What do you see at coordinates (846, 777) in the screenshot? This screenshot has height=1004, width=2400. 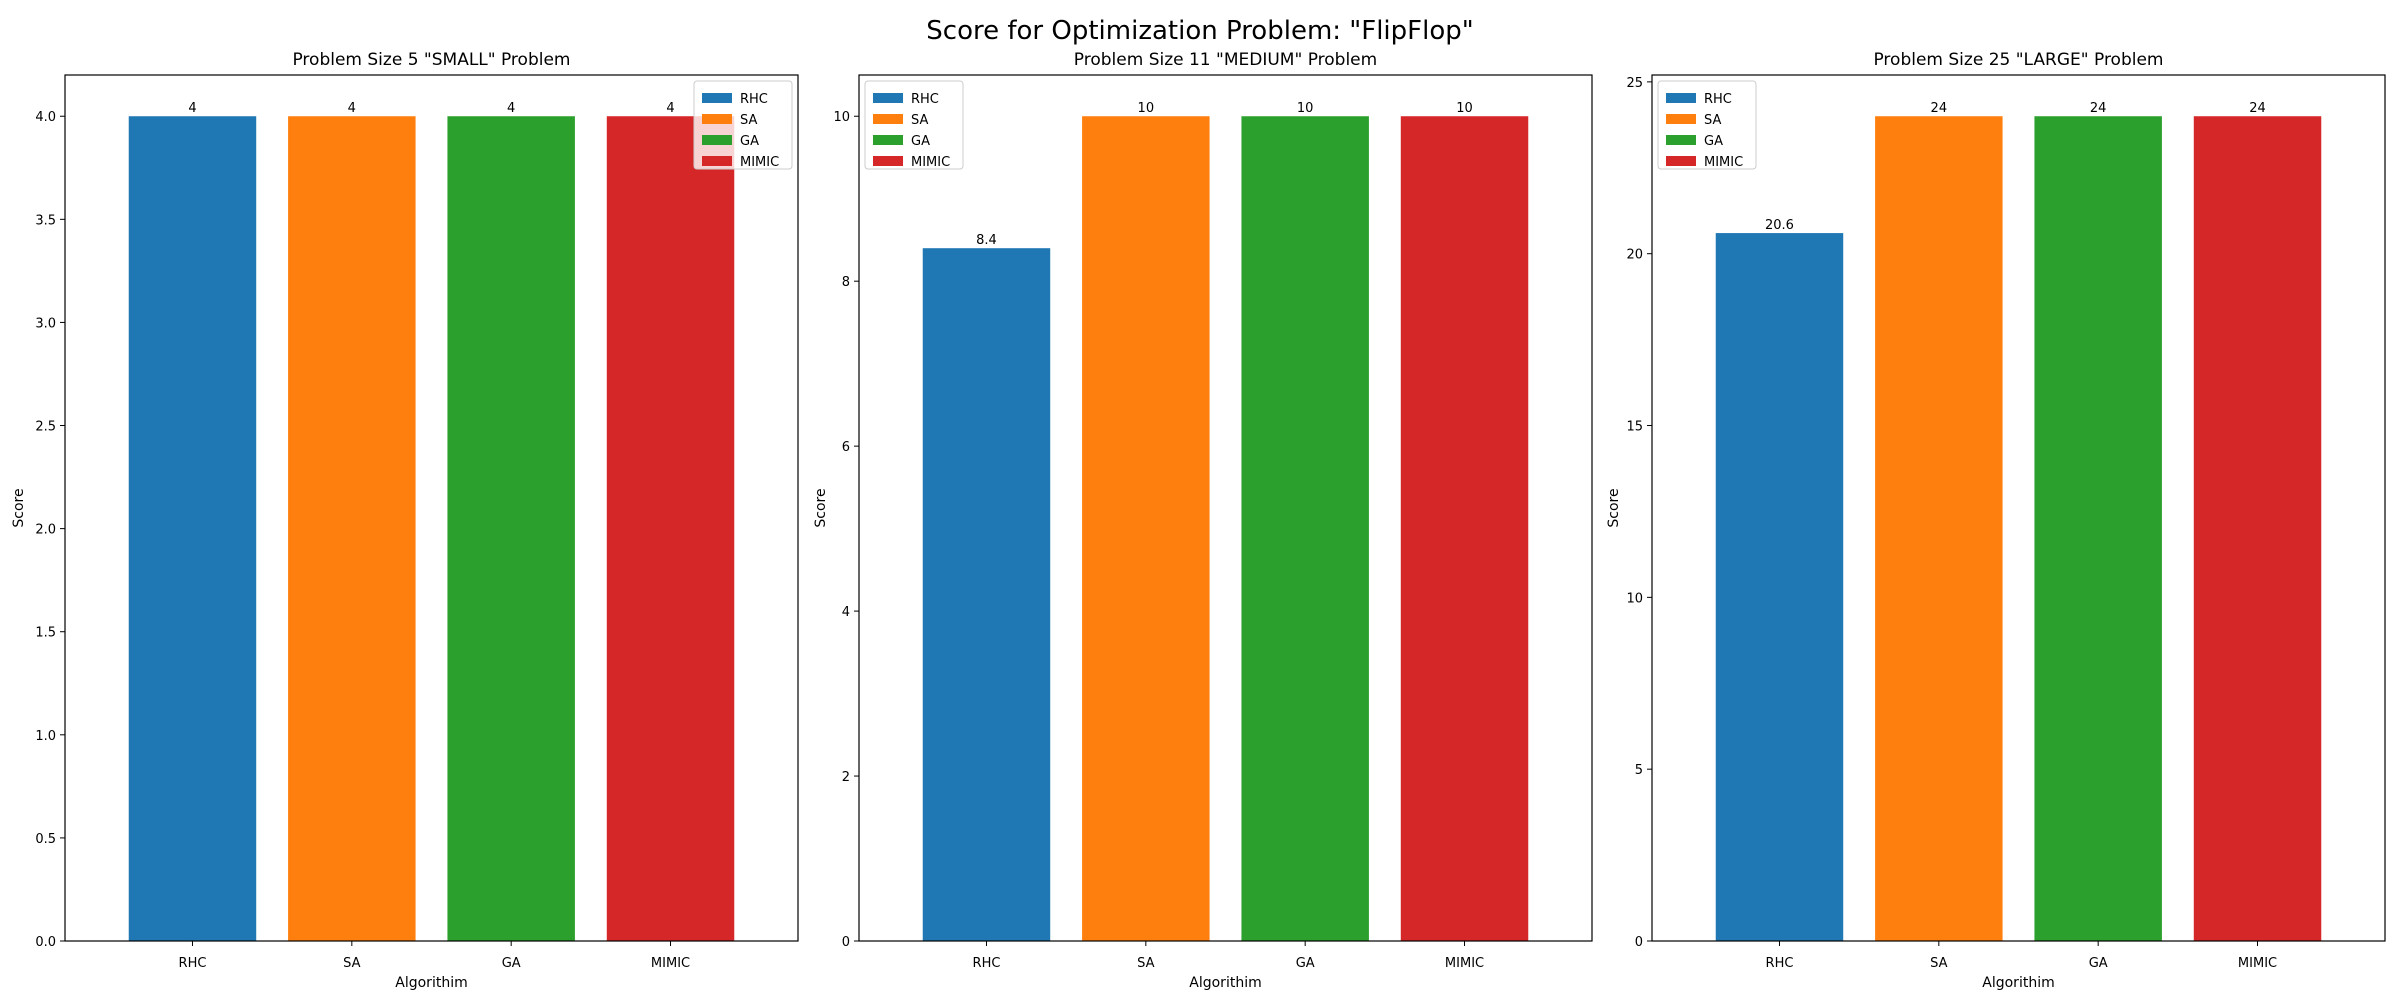 I see `y-tick-label: 2` at bounding box center [846, 777].